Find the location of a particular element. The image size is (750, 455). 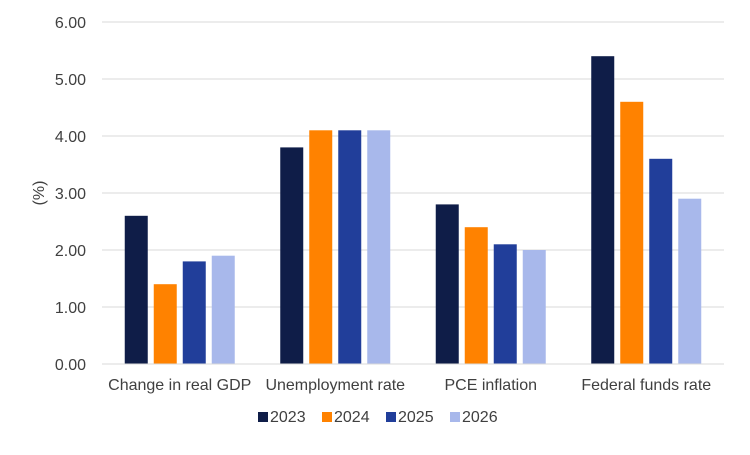

y-tick-label: 1.00 is located at coordinates (70, 308).